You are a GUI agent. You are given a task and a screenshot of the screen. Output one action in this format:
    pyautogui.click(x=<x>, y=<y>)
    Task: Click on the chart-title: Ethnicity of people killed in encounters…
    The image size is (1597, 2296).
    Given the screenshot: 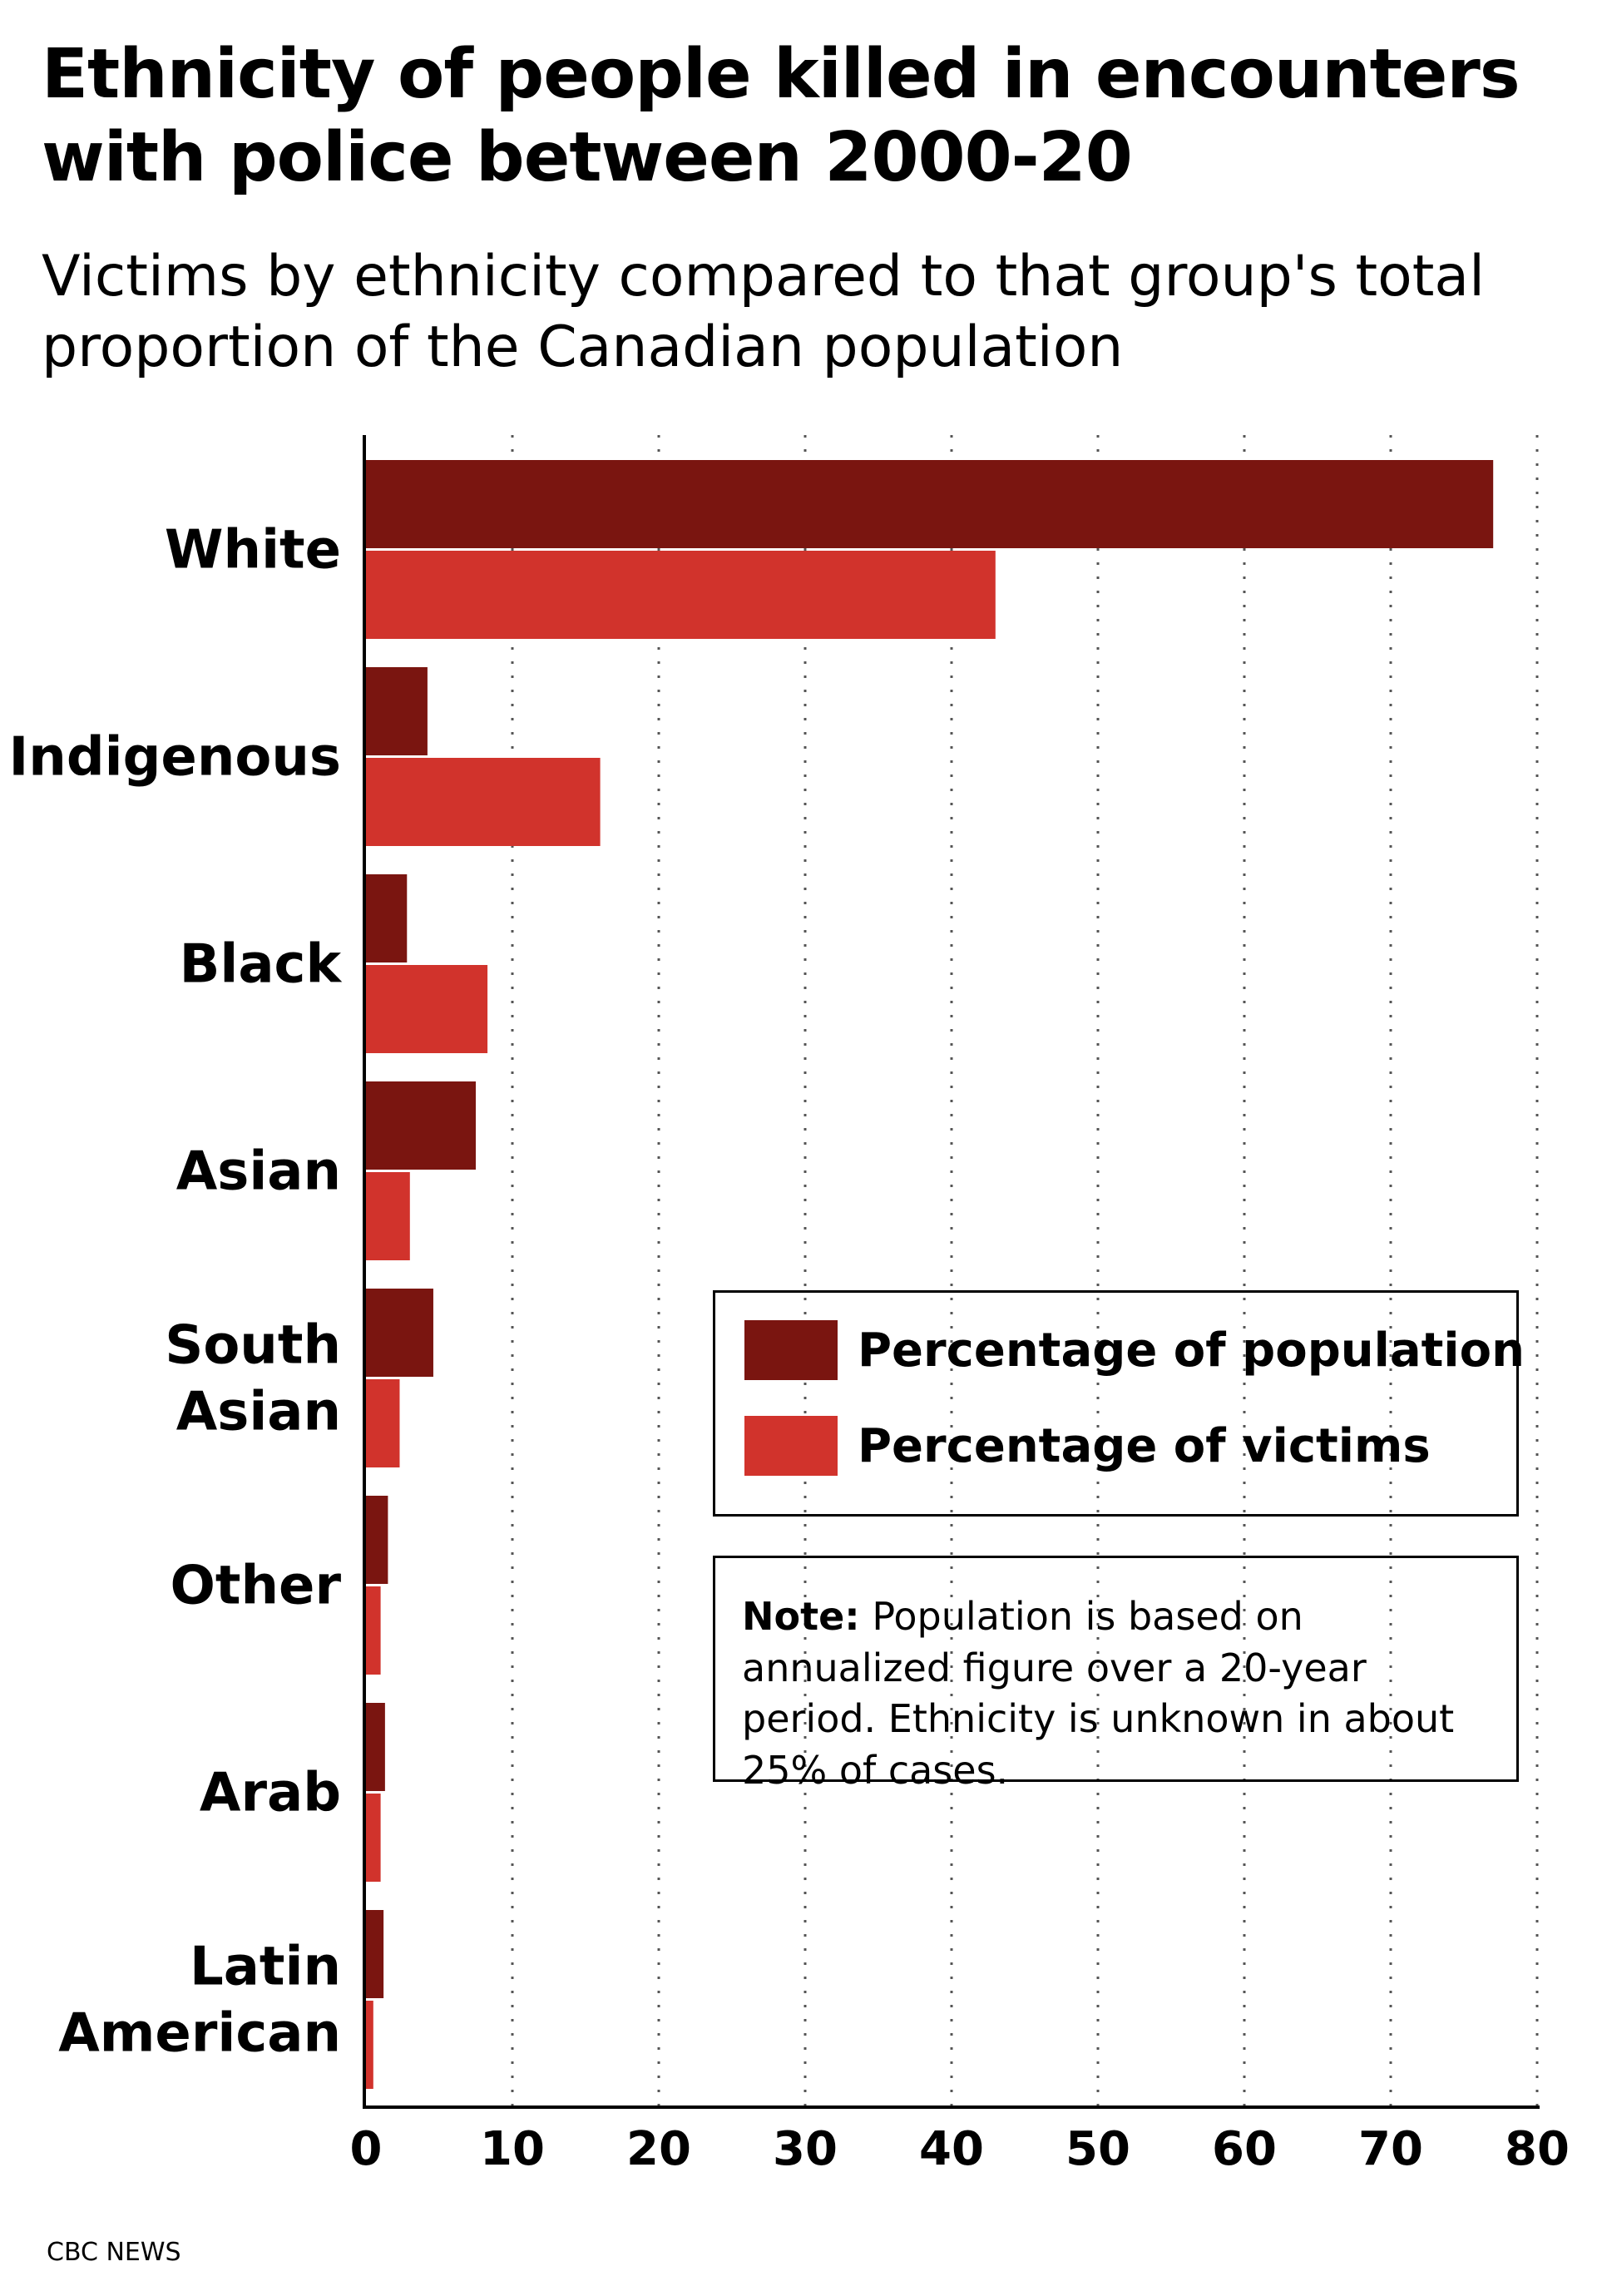 What is the action you would take?
    pyautogui.click(x=781, y=116)
    